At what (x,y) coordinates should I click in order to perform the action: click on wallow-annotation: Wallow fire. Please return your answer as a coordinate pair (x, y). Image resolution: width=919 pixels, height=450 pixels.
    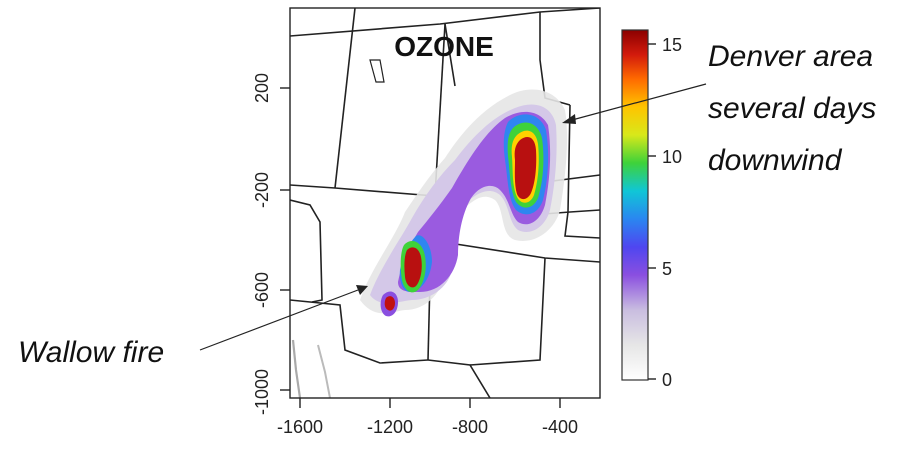
    Looking at the image, I should click on (193, 327).